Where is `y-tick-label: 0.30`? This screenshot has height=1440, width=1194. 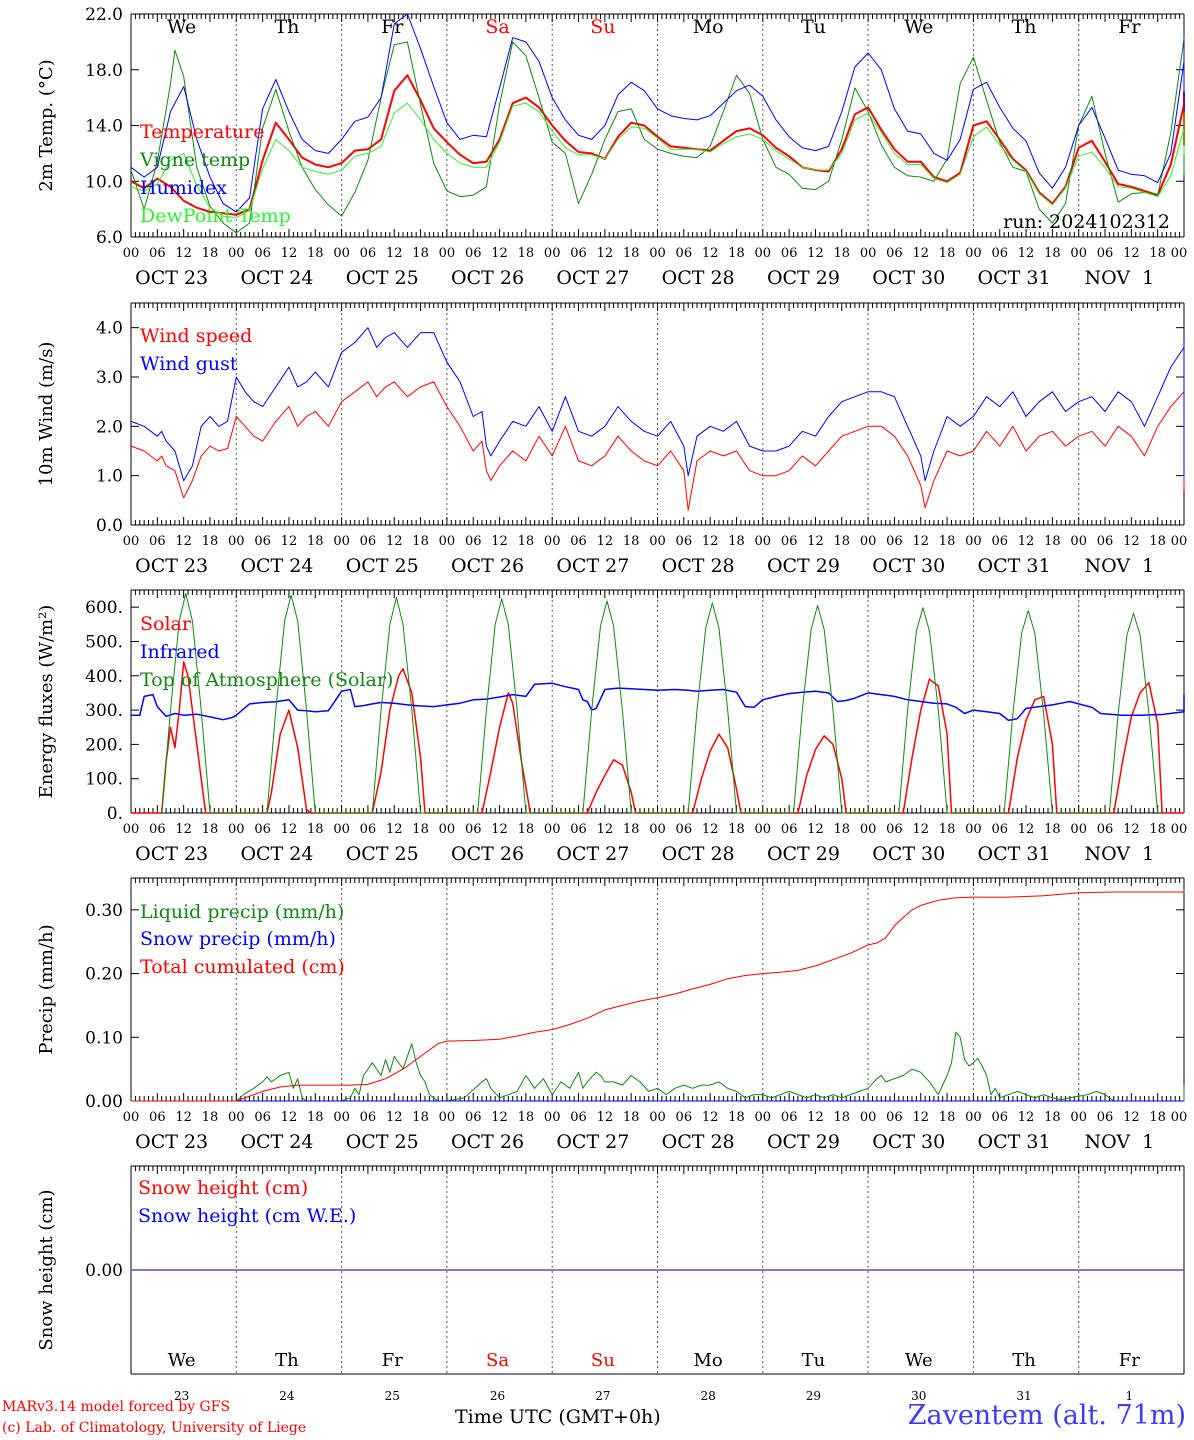
y-tick-label: 0.30 is located at coordinates (104, 911).